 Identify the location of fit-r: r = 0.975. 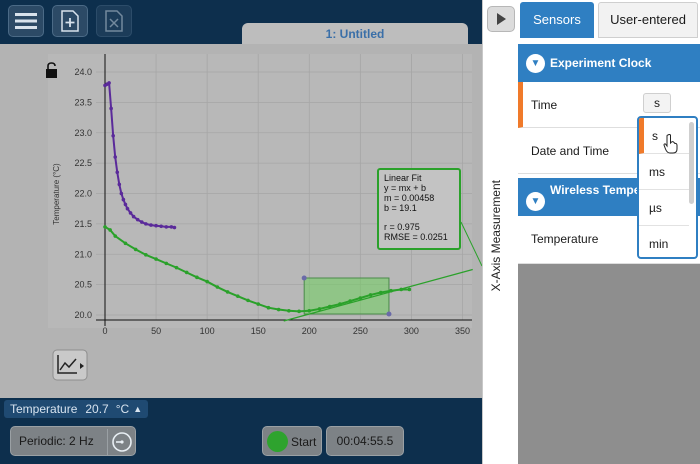
(402, 227).